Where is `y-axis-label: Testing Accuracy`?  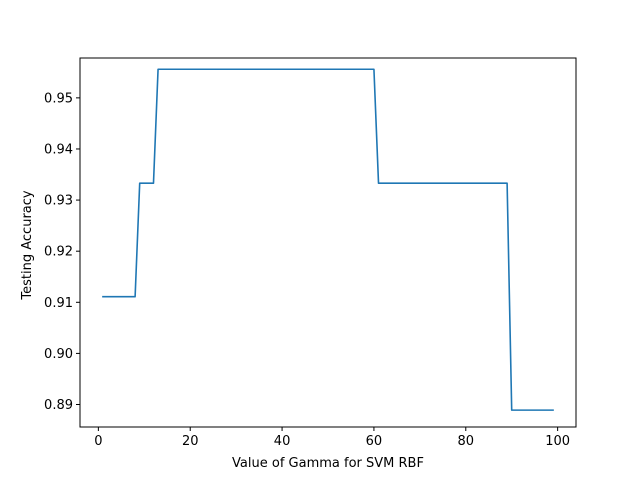
y-axis-label: Testing Accuracy is located at coordinates (27, 245).